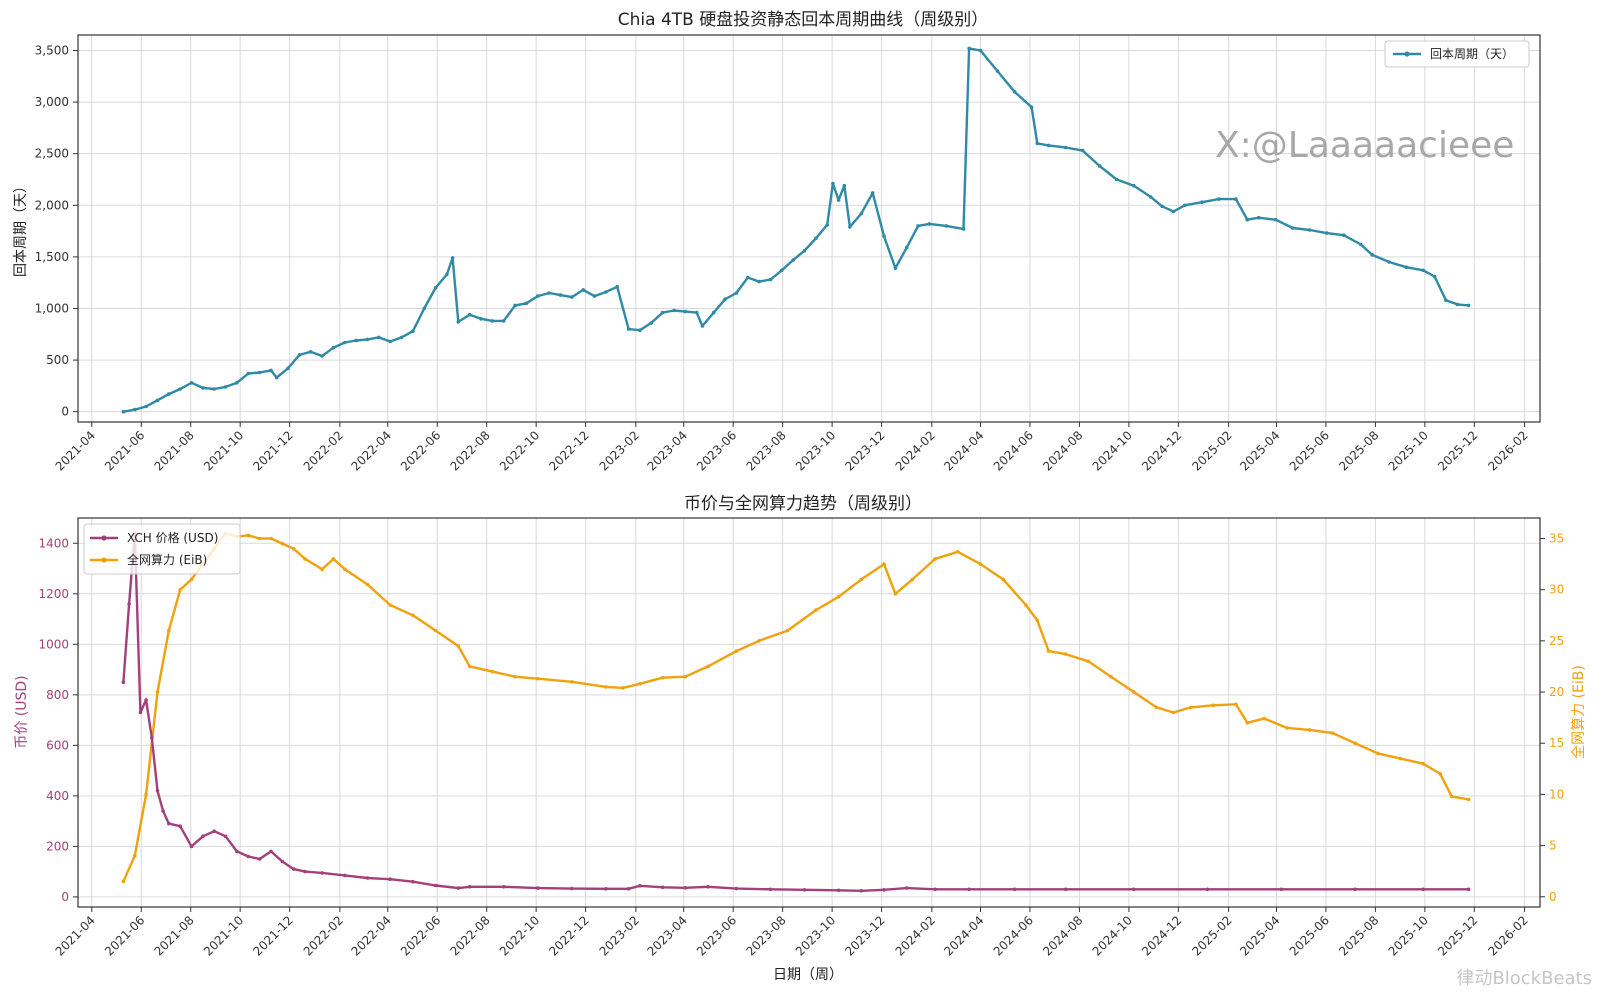  I want to click on watermark-bottom: 律动BlockBeats, so click(1524, 978).